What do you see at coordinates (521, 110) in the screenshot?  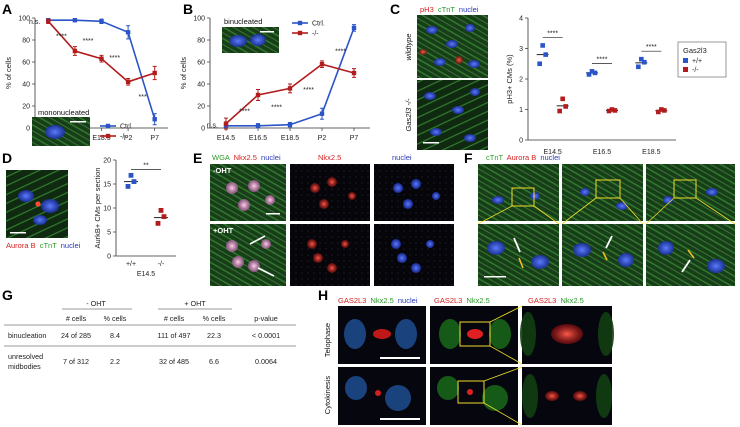 I see `y-tick-label: 1` at bounding box center [521, 110].